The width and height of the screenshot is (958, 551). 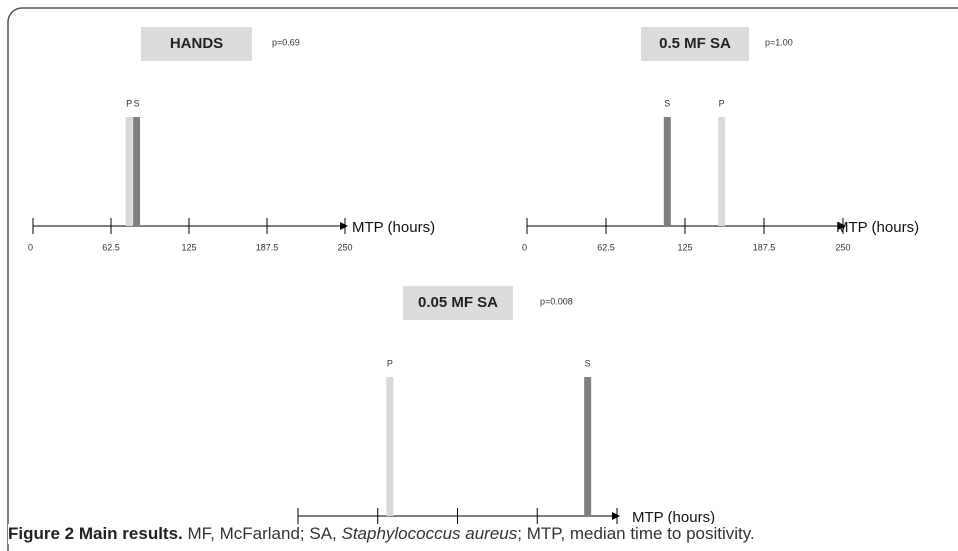 What do you see at coordinates (95, 533) in the screenshot?
I see `caption-label: Figure 2 Main results.` at bounding box center [95, 533].